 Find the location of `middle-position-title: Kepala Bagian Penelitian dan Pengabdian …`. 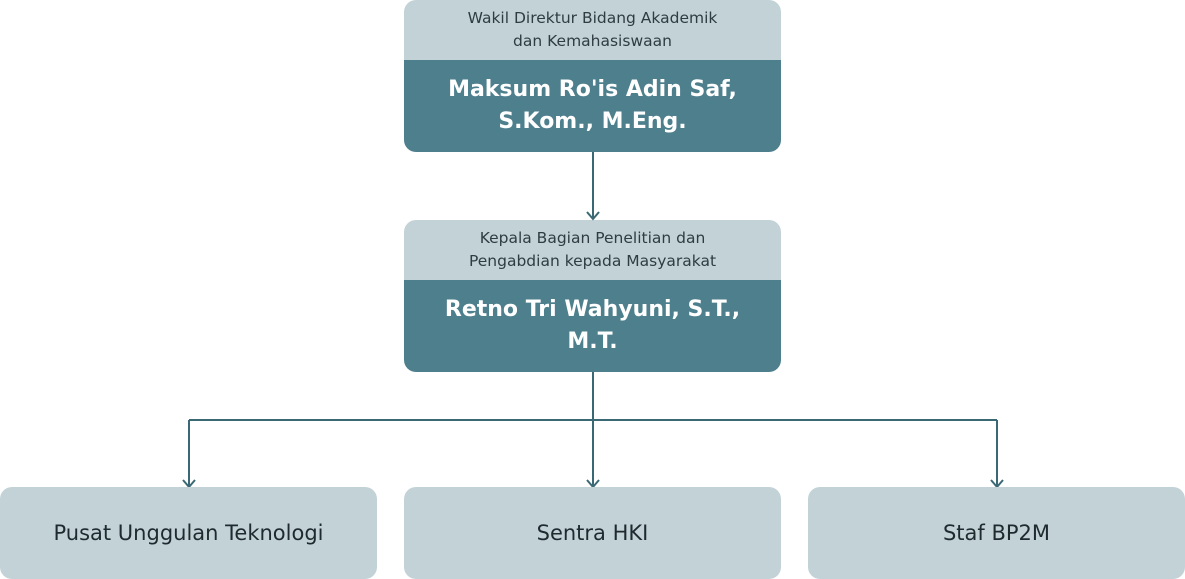

middle-position-title: Kepala Bagian Penelitian dan Pengabdian … is located at coordinates (592, 250).